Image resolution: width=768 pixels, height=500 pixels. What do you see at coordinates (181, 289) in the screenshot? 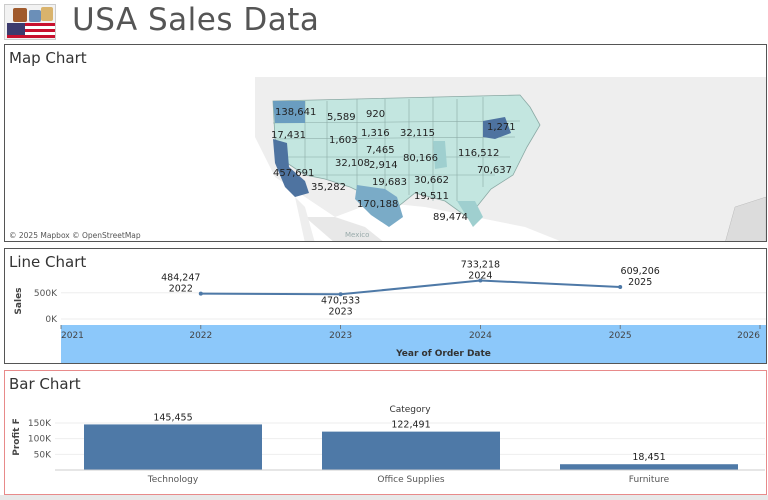
I see `line-year-label: 2022` at bounding box center [181, 289].